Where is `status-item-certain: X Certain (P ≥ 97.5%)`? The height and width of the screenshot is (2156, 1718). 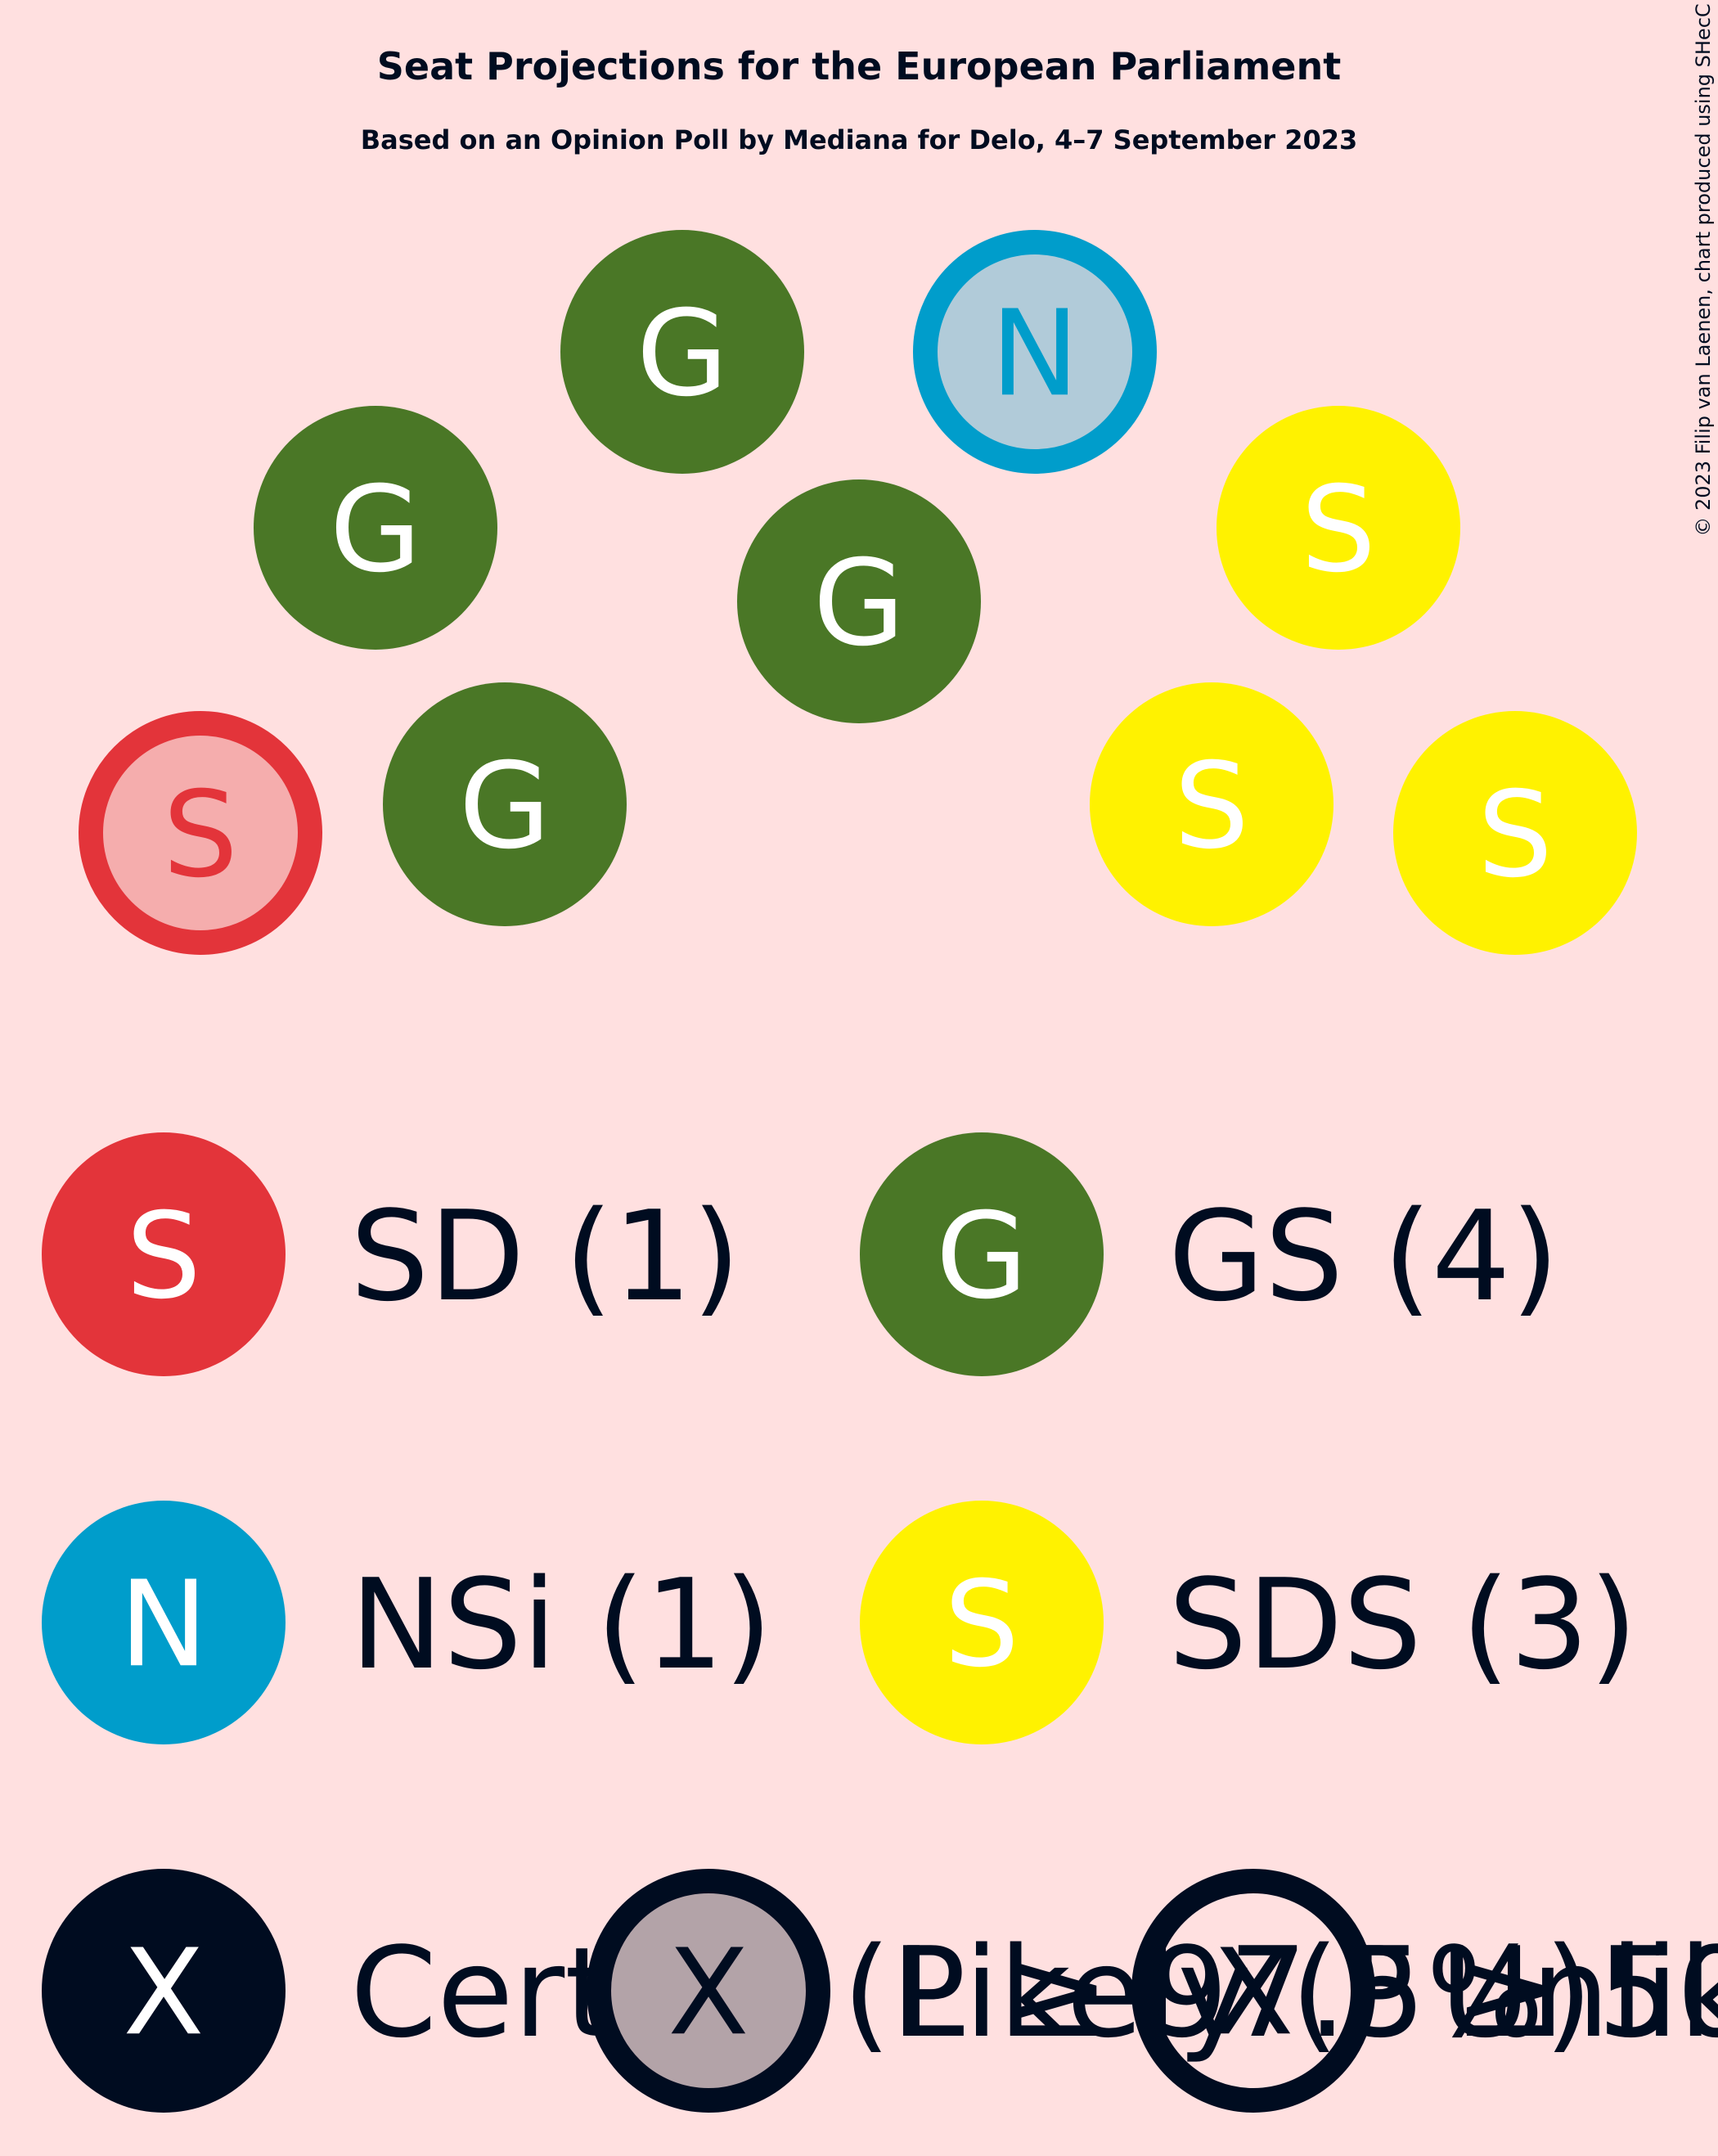 status-item-certain: X Certain (P ≥ 97.5%) is located at coordinates (817, 1991).